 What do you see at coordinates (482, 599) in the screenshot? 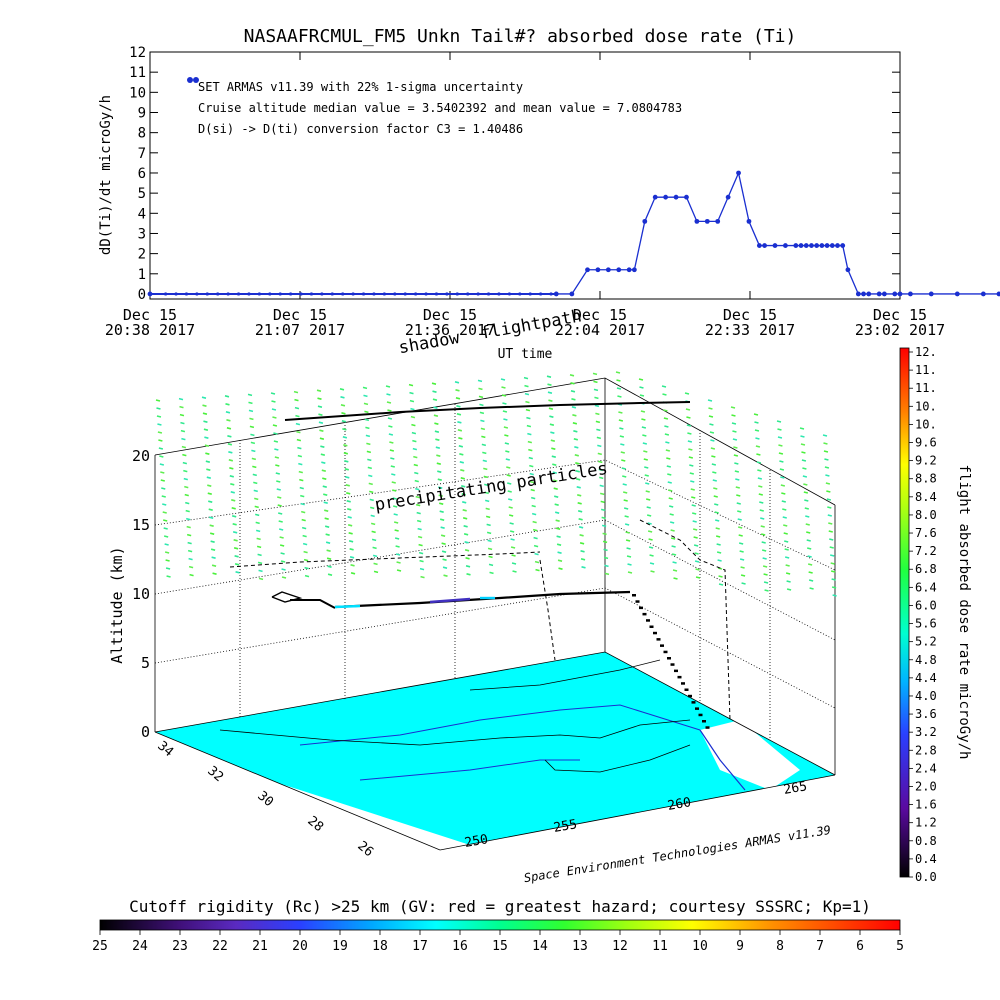
I see `flightpath` at bounding box center [482, 599].